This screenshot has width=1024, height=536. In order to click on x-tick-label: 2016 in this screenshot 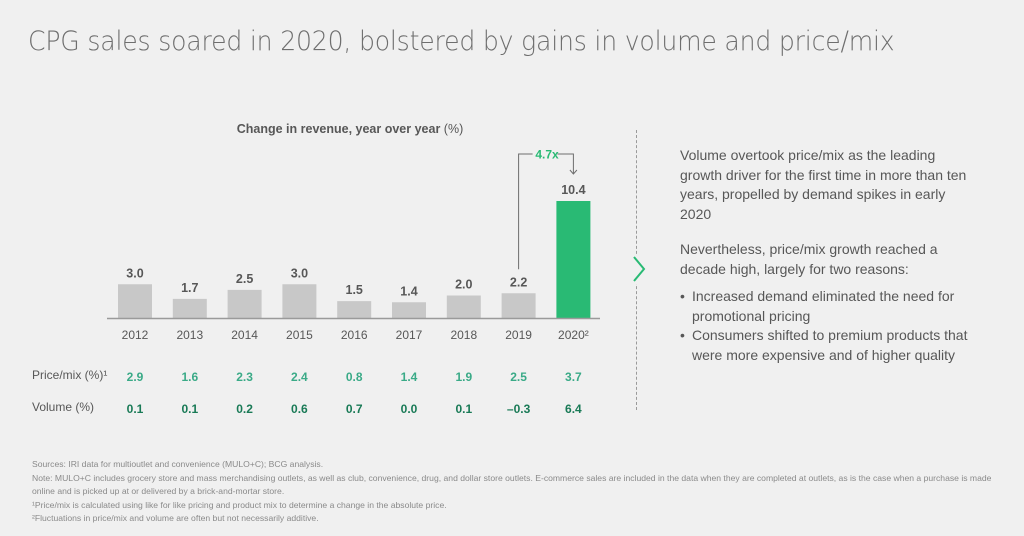, I will do `click(354, 335)`.